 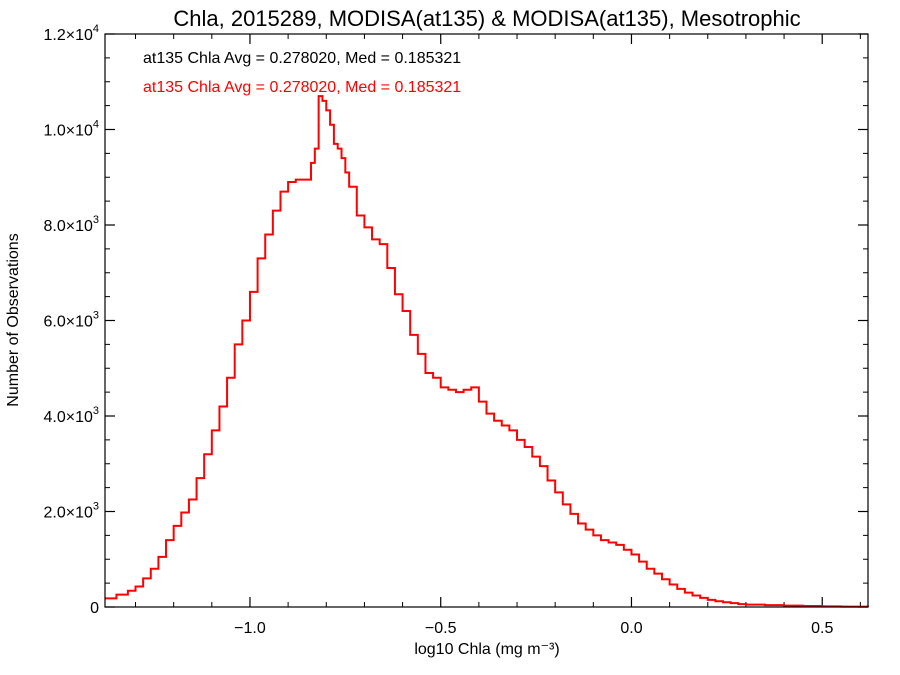 I want to click on y-tick-label: 1.0×10⁴, so click(x=71, y=129).